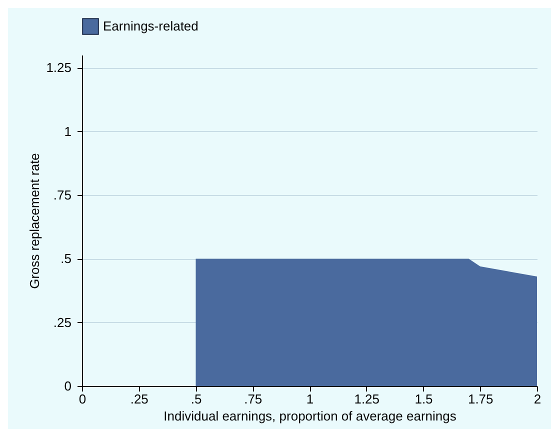  What do you see at coordinates (34, 221) in the screenshot?
I see `y-axis-title: Gross replacement rate` at bounding box center [34, 221].